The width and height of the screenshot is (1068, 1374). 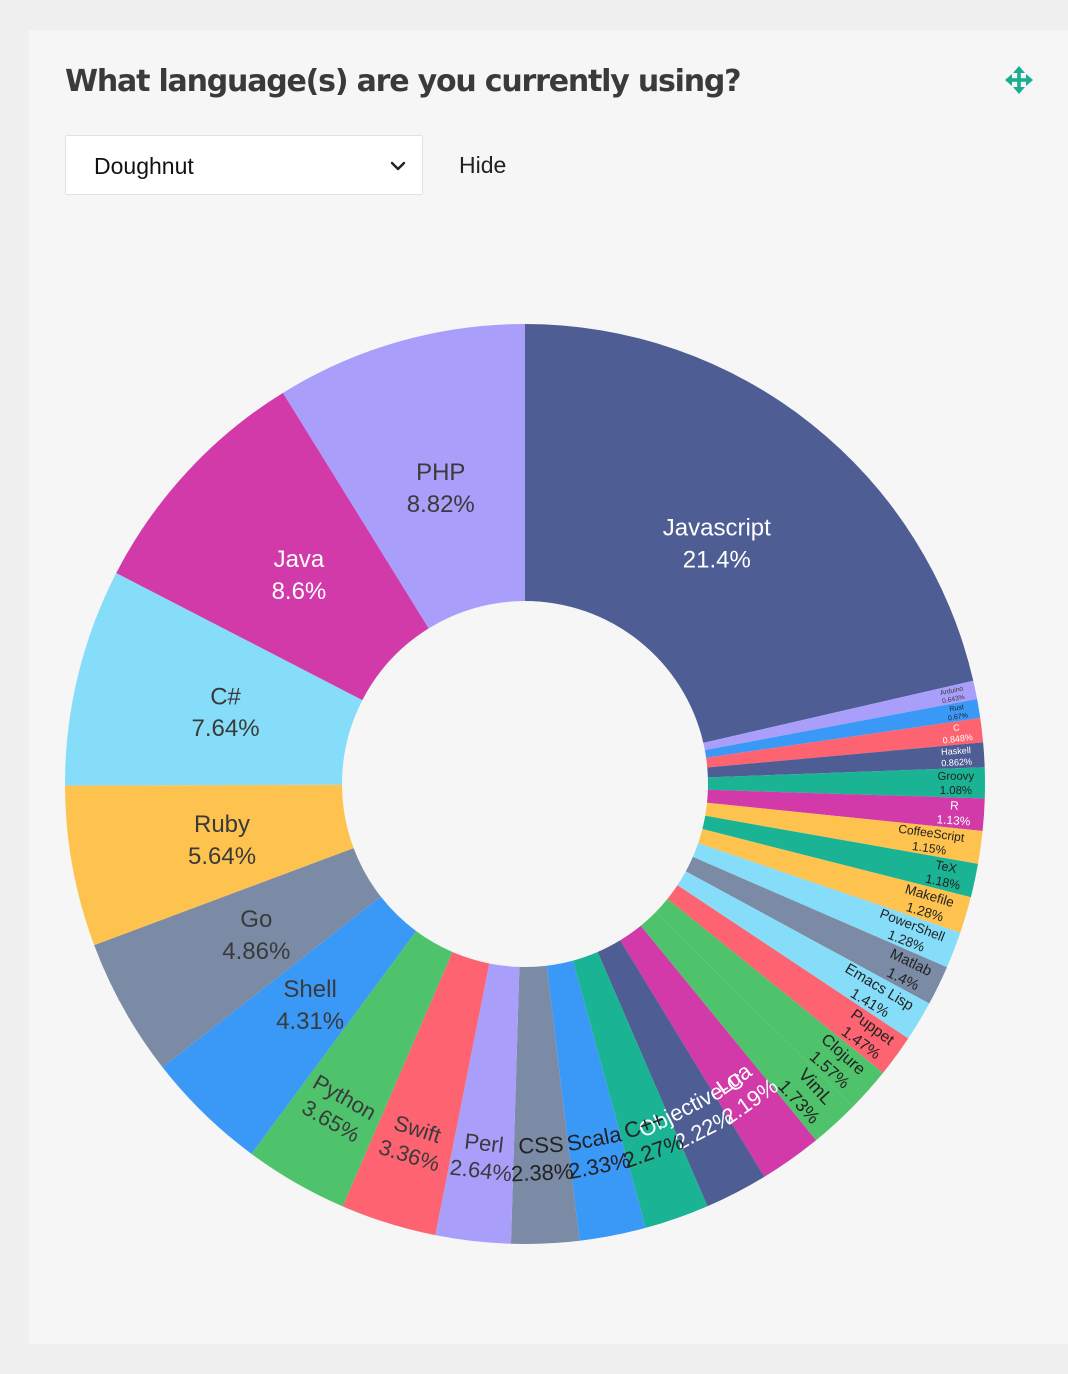 What do you see at coordinates (955, 777) in the screenshot?
I see `slice-name: Groovy` at bounding box center [955, 777].